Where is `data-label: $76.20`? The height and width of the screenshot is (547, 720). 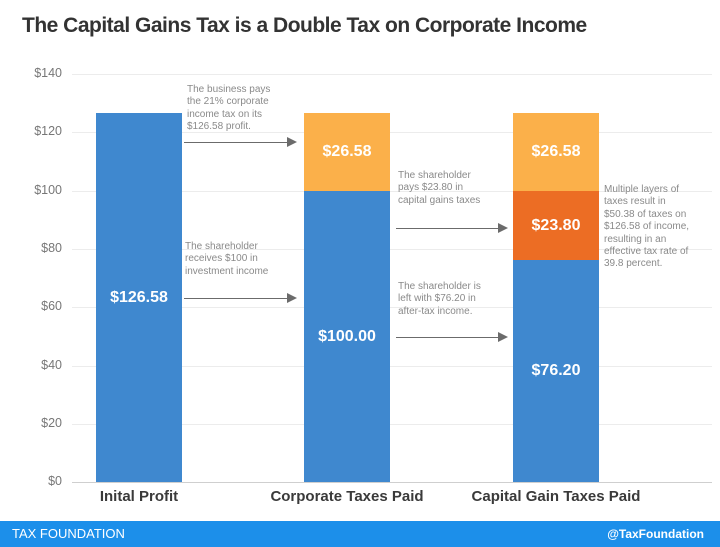
data-label: $76.20 is located at coordinates (556, 370).